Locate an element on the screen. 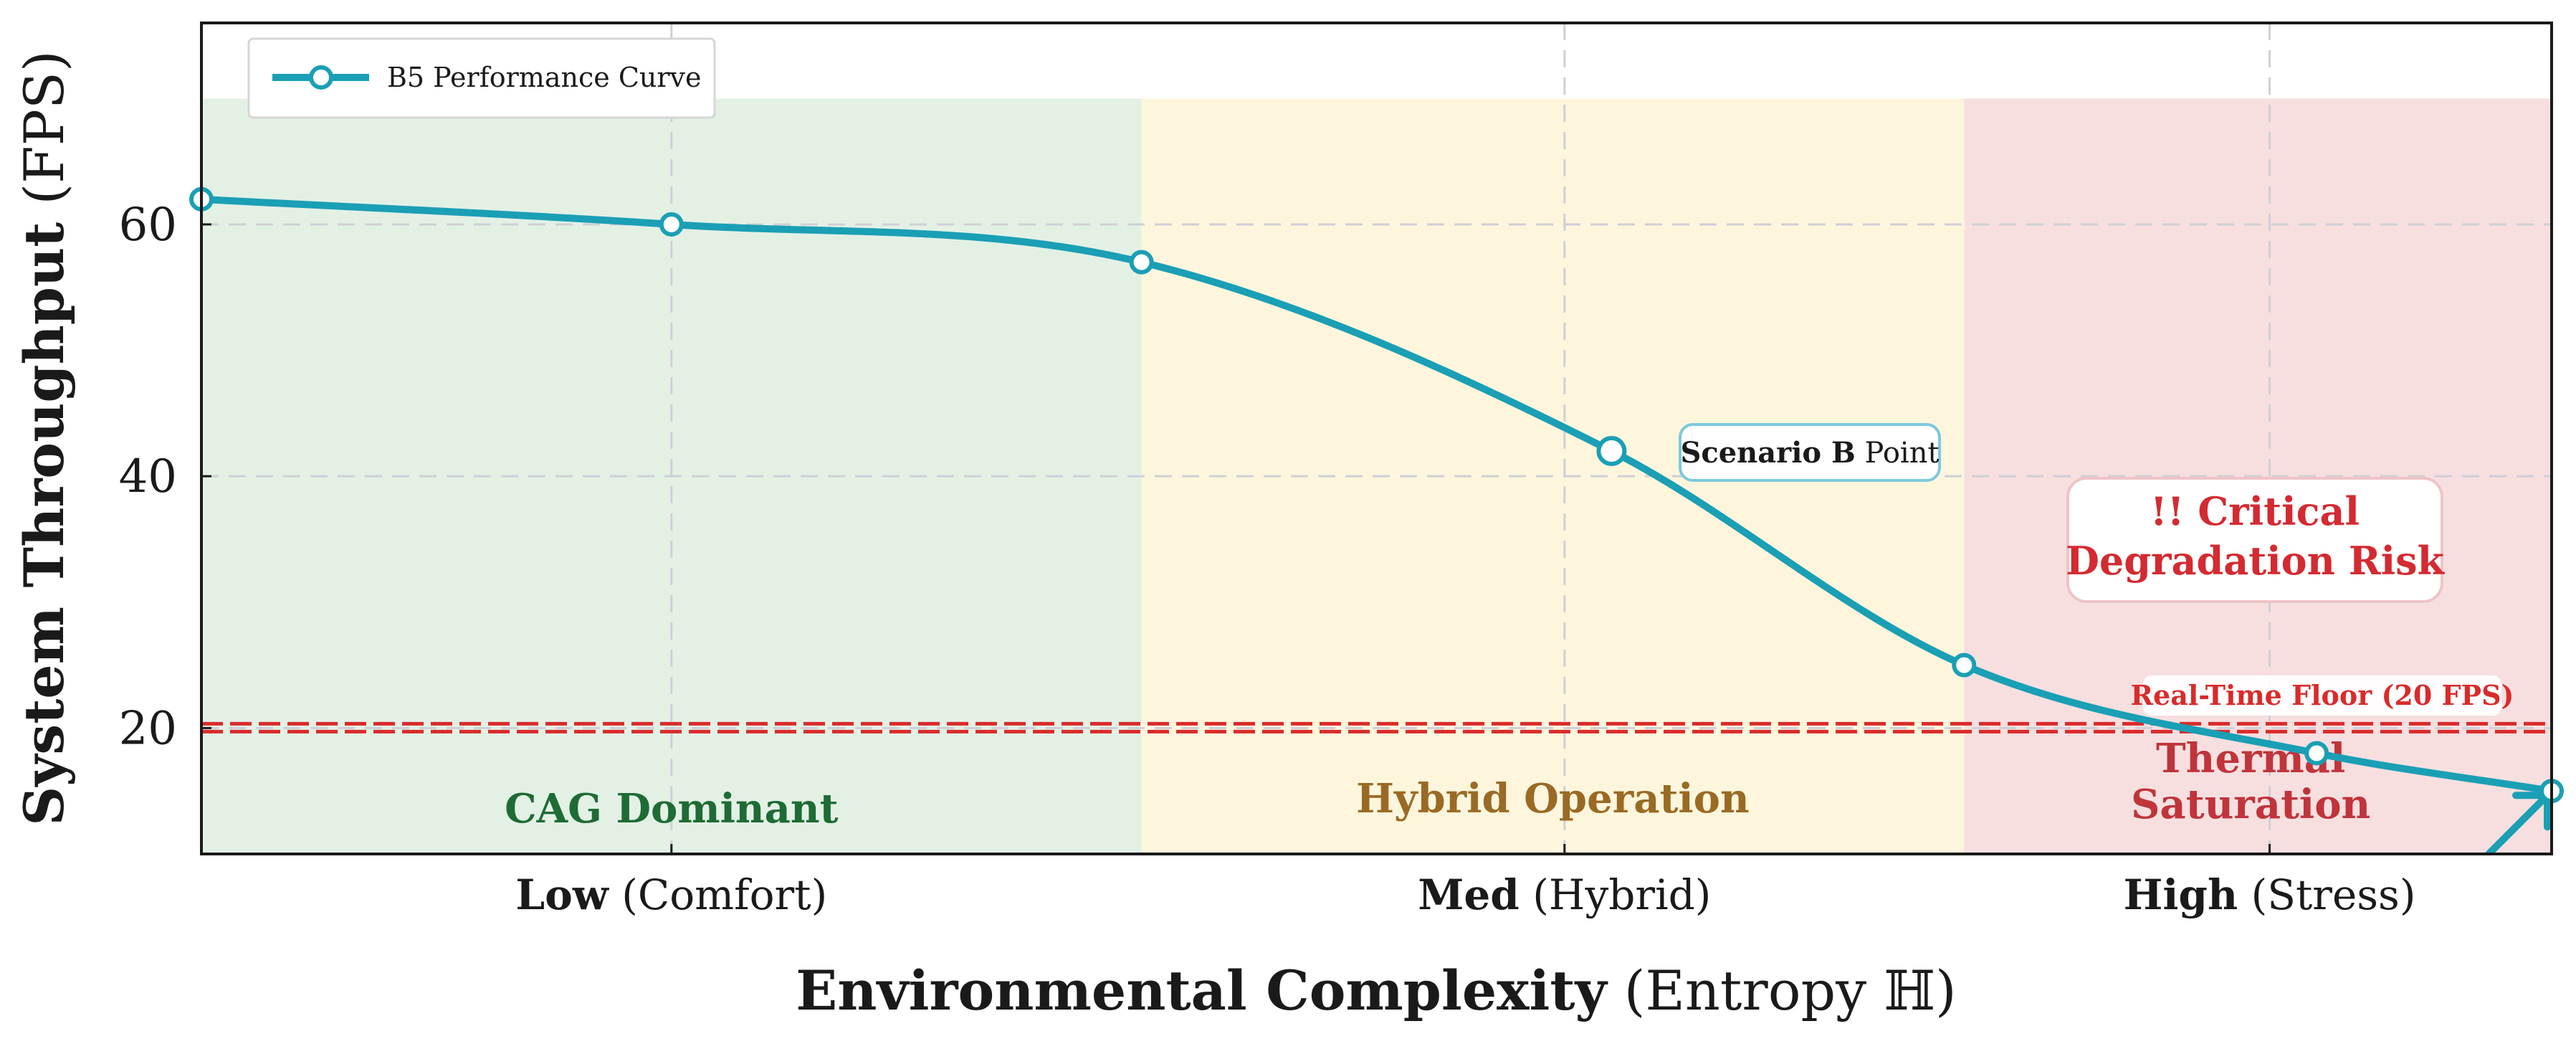  x-tick-label-1: Med (Hybrid) is located at coordinates (1564, 894).